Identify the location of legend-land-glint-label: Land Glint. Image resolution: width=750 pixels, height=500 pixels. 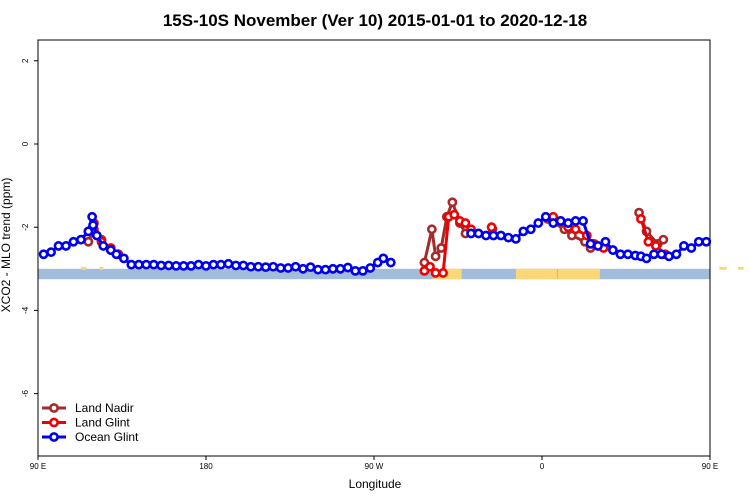
(102, 423).